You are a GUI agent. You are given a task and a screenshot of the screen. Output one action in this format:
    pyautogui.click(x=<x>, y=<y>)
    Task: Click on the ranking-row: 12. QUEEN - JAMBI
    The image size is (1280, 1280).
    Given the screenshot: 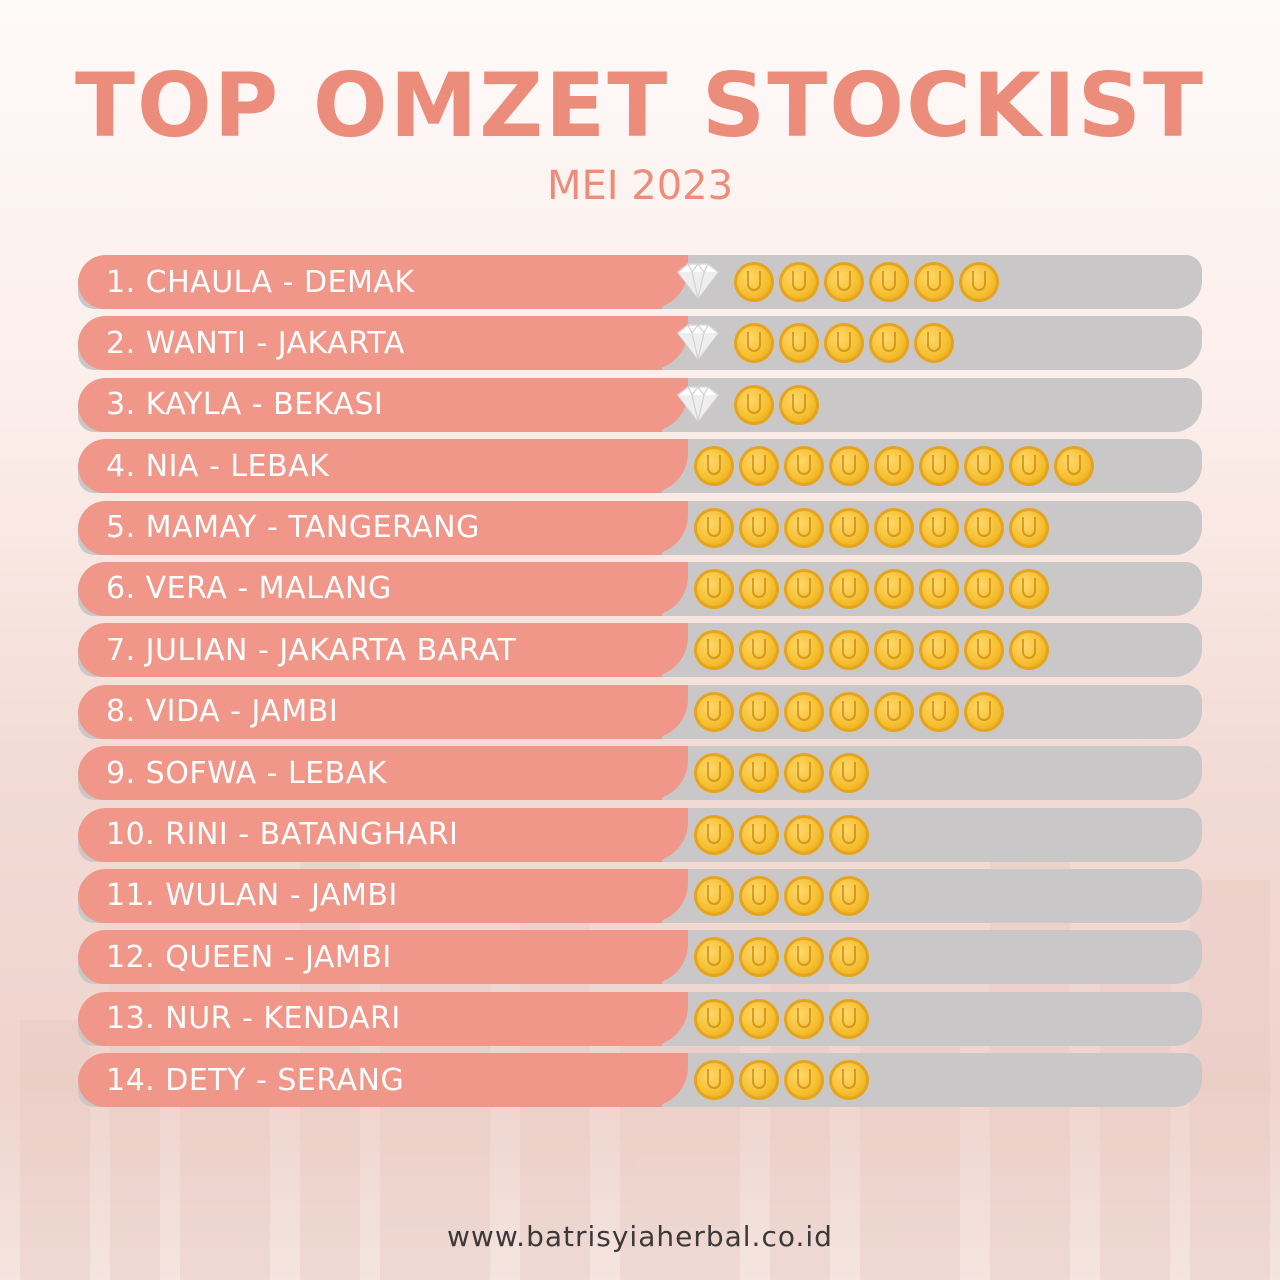 What is the action you would take?
    pyautogui.click(x=640, y=957)
    